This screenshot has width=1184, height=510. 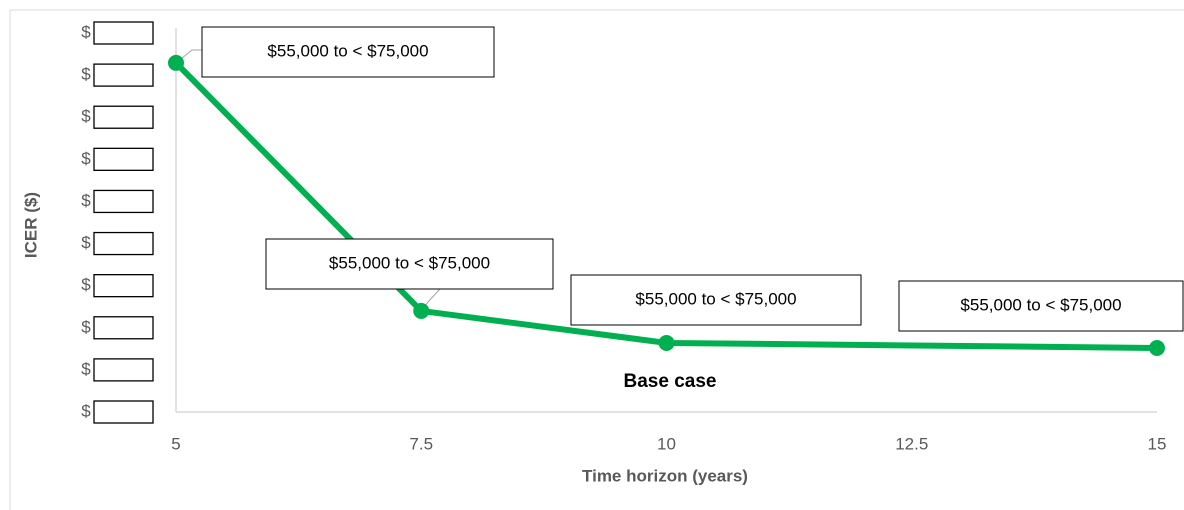 I want to click on annotation: Base case, so click(x=670, y=381).